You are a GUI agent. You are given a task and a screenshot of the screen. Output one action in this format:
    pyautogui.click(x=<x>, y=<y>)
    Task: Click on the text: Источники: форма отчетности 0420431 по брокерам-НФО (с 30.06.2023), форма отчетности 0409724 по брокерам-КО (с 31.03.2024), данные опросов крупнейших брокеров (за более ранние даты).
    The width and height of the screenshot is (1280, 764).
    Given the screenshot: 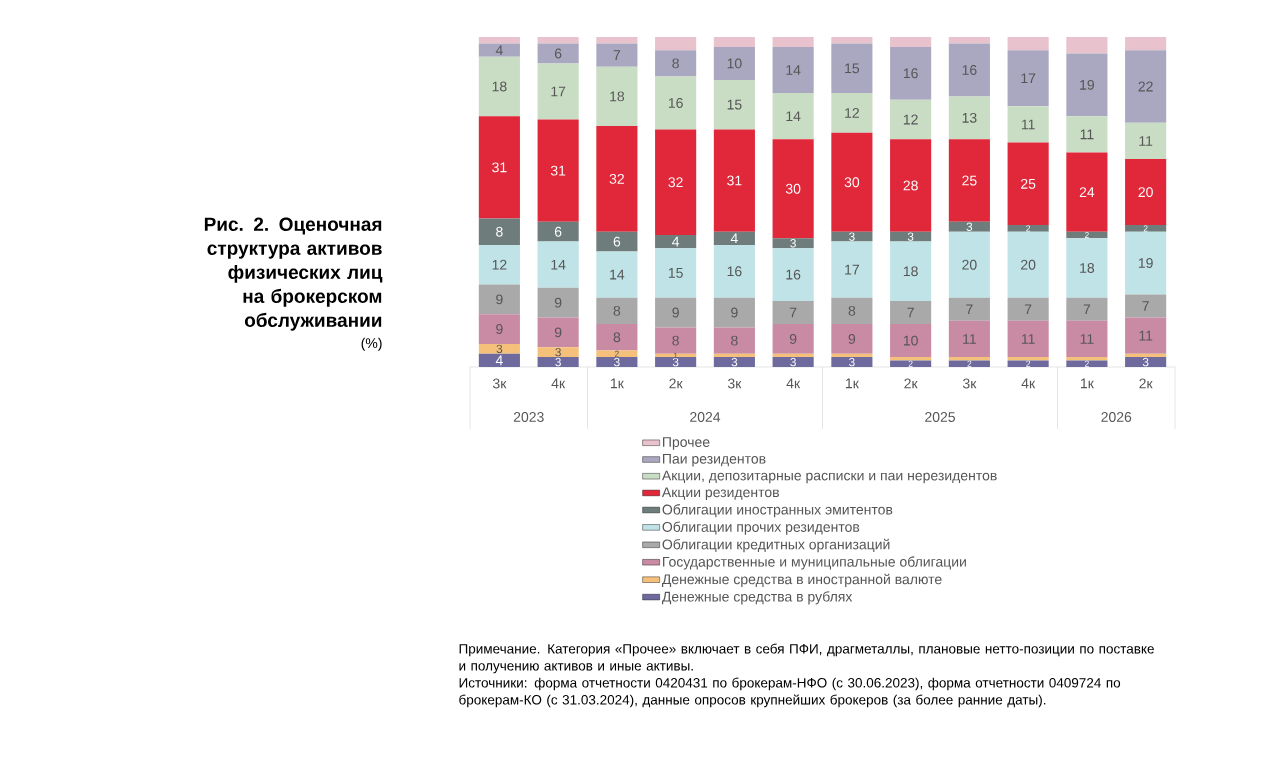 What is the action you would take?
    pyautogui.click(x=790, y=692)
    